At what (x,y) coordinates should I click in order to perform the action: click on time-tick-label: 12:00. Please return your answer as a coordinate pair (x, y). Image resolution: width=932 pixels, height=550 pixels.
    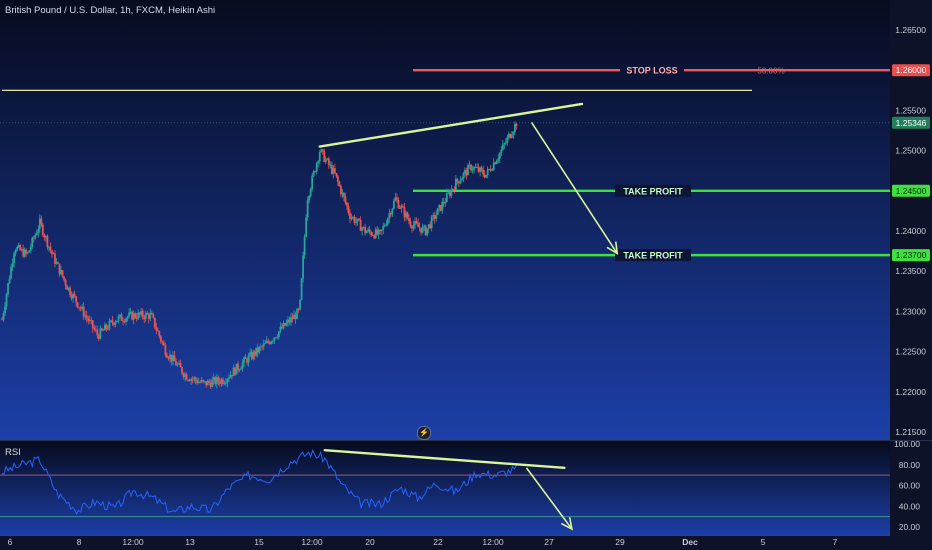
    Looking at the image, I should click on (133, 542).